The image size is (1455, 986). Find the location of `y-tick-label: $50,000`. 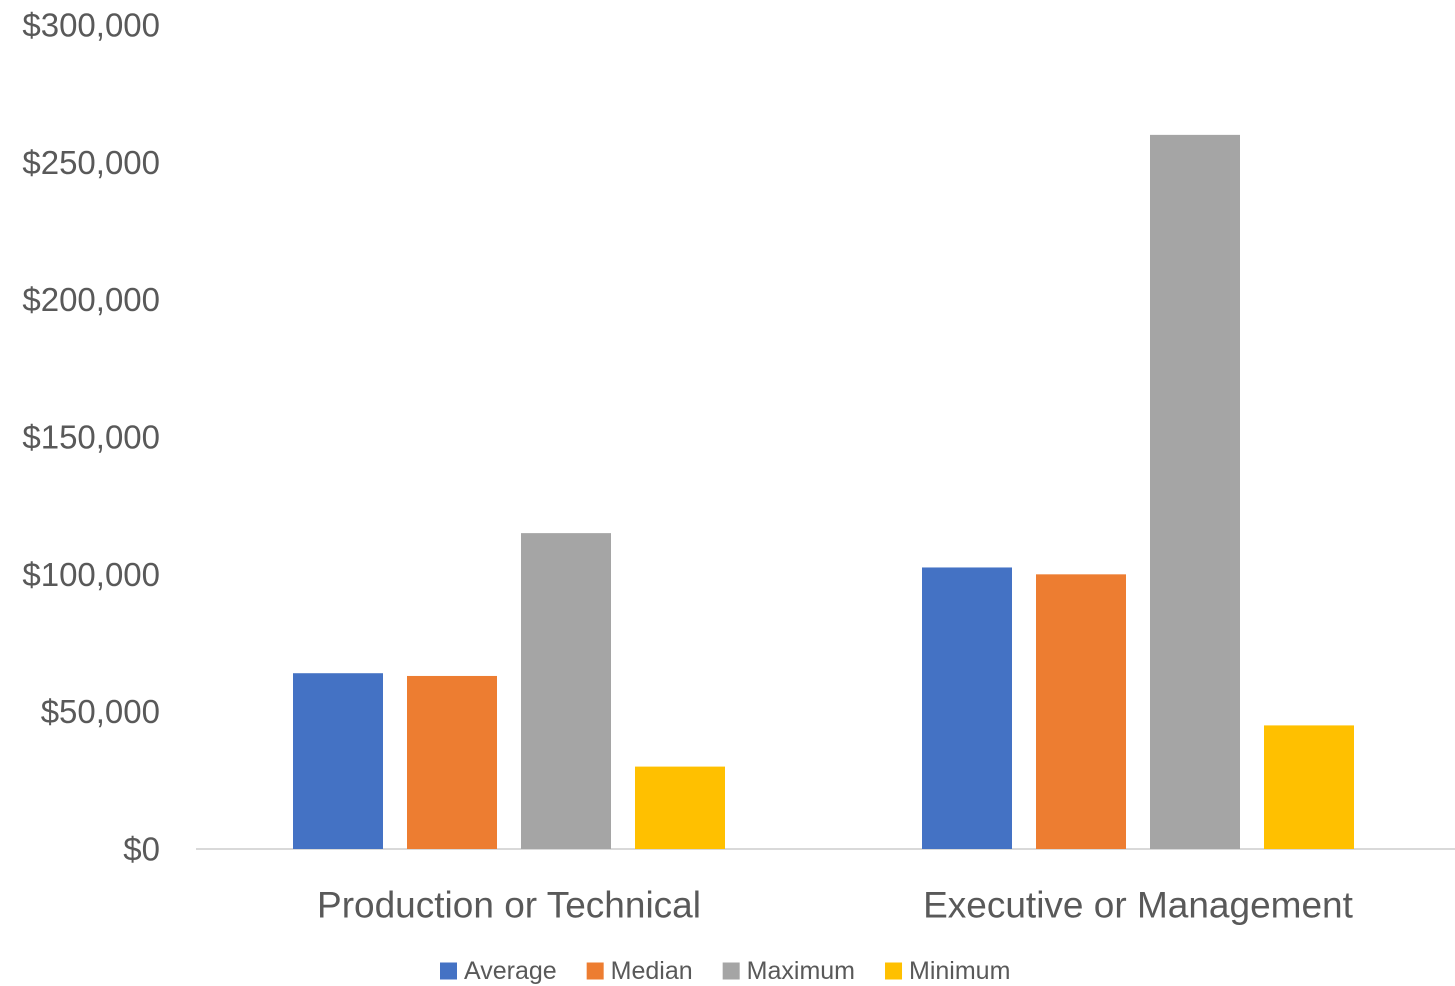

y-tick-label: $50,000 is located at coordinates (100, 711).